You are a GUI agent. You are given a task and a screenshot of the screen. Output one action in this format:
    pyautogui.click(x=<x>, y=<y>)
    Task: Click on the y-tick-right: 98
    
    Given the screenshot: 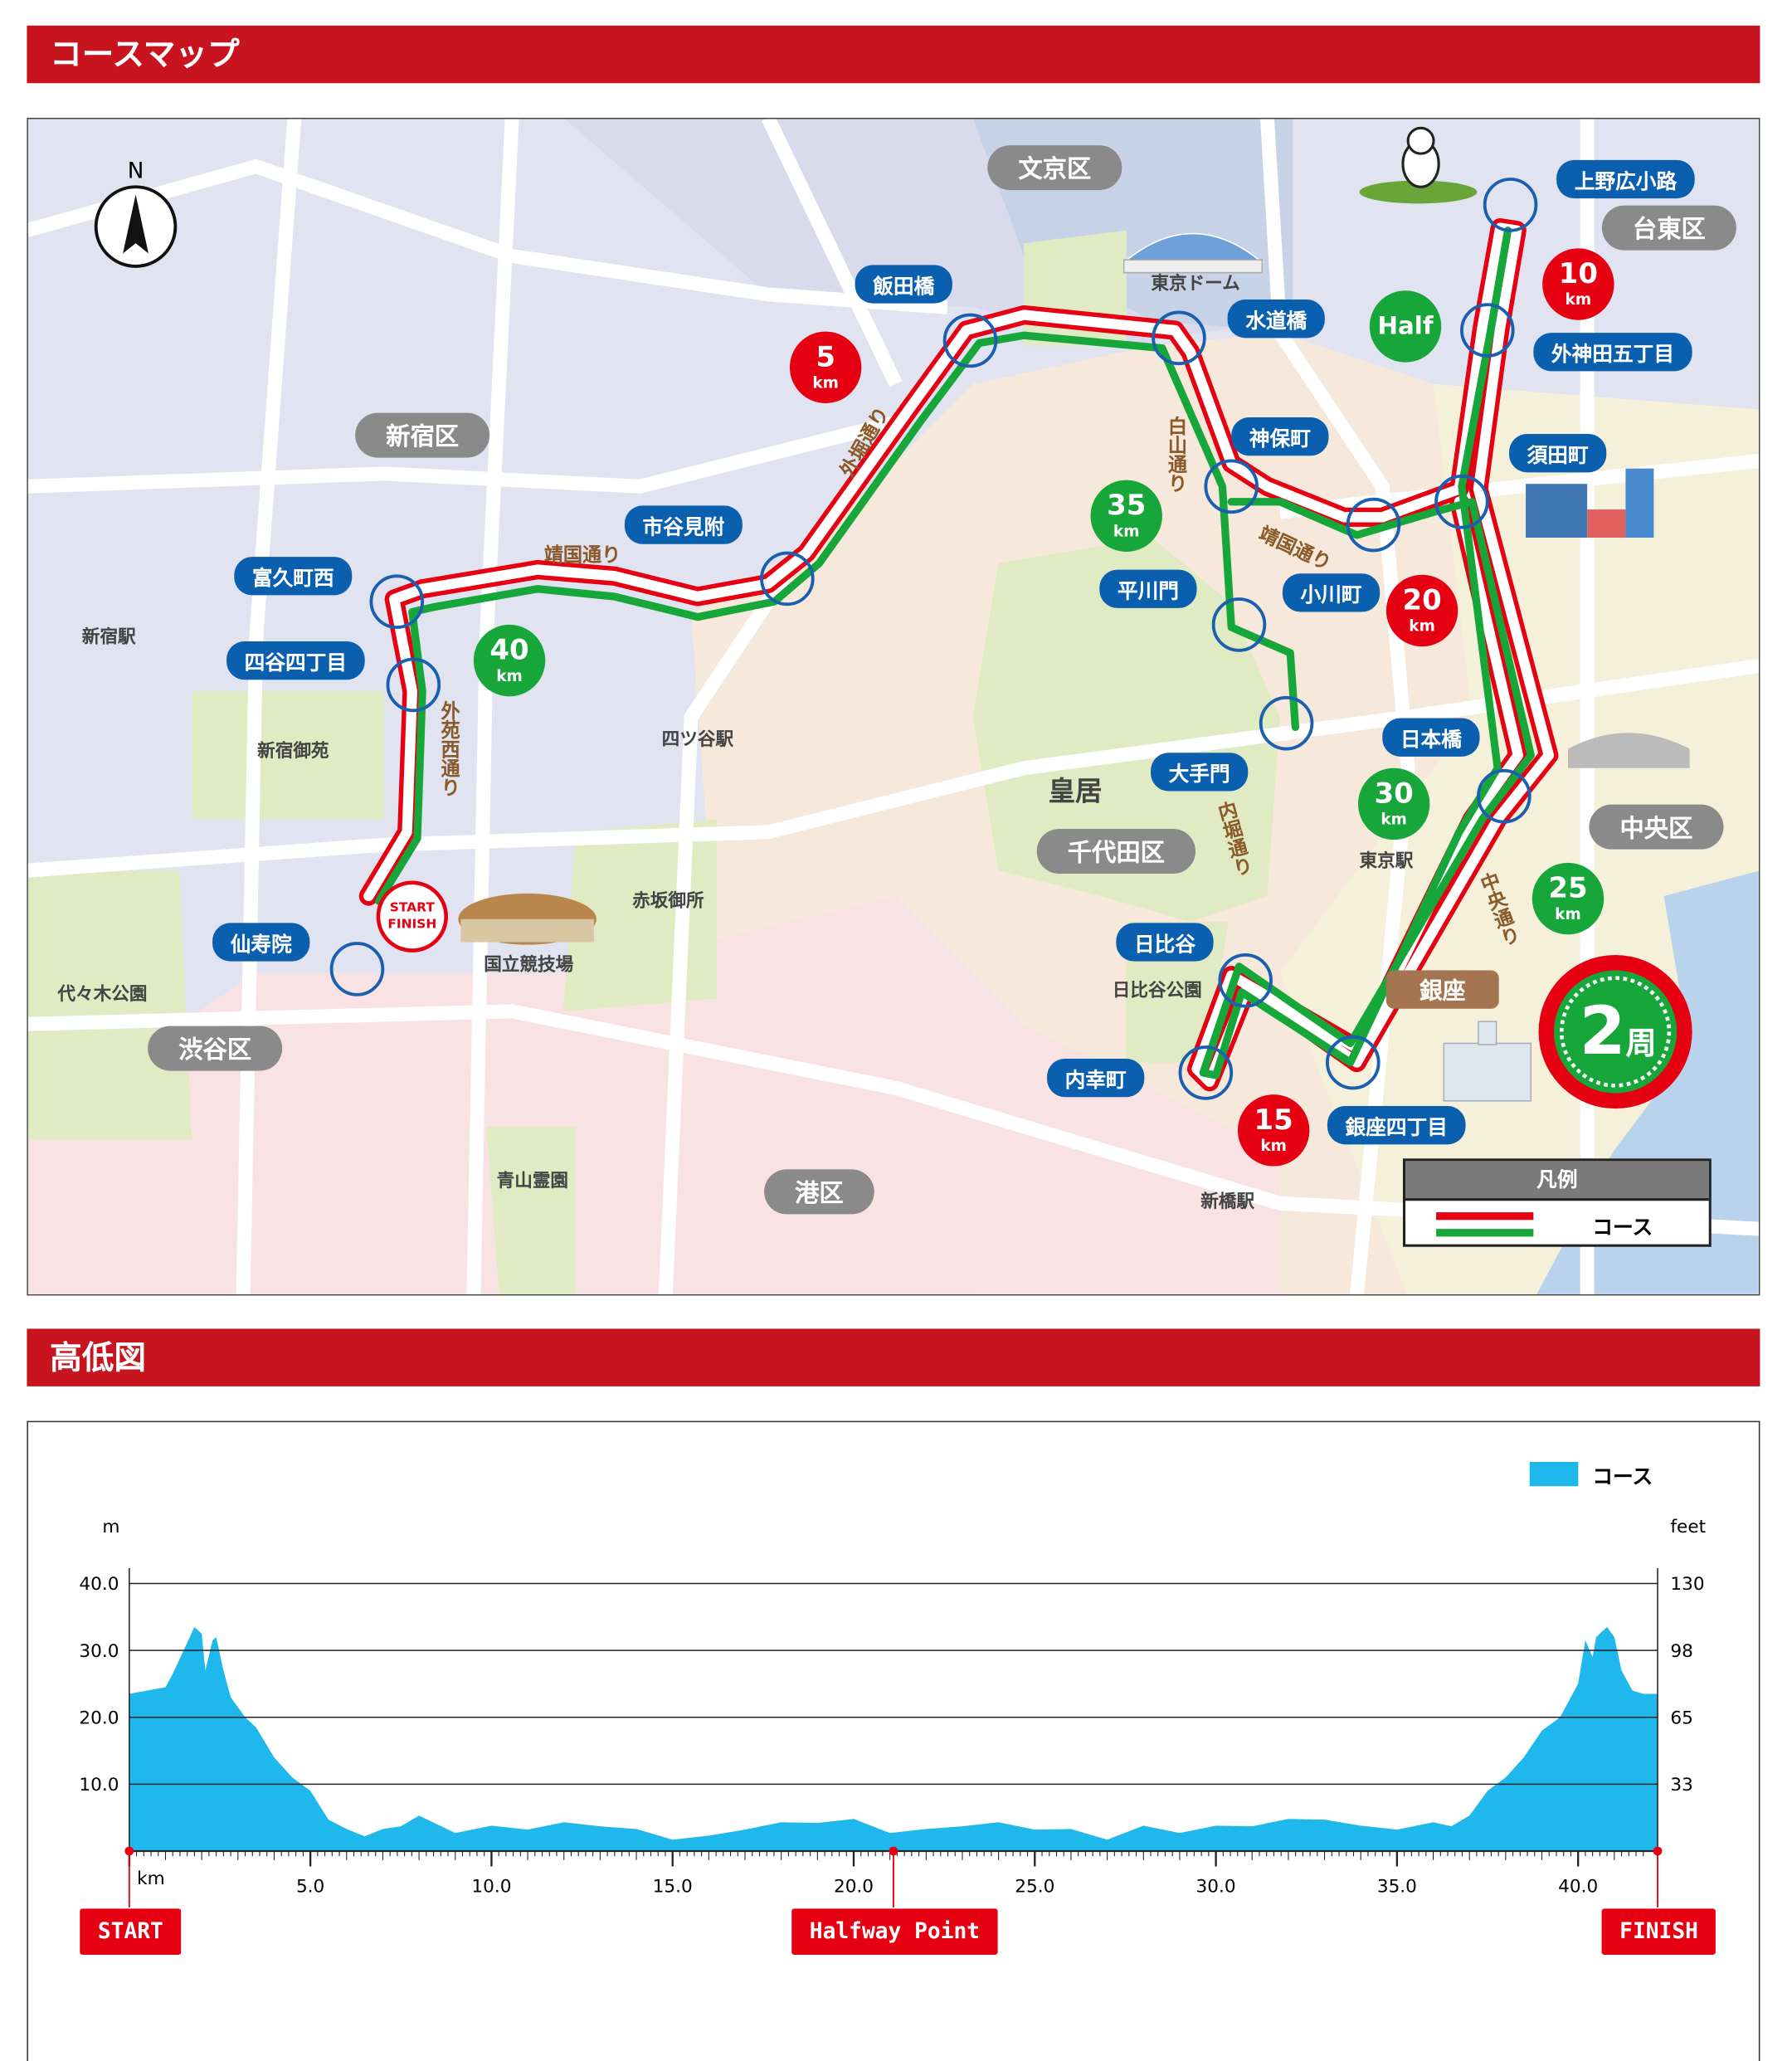 What is the action you would take?
    pyautogui.click(x=1681, y=1651)
    